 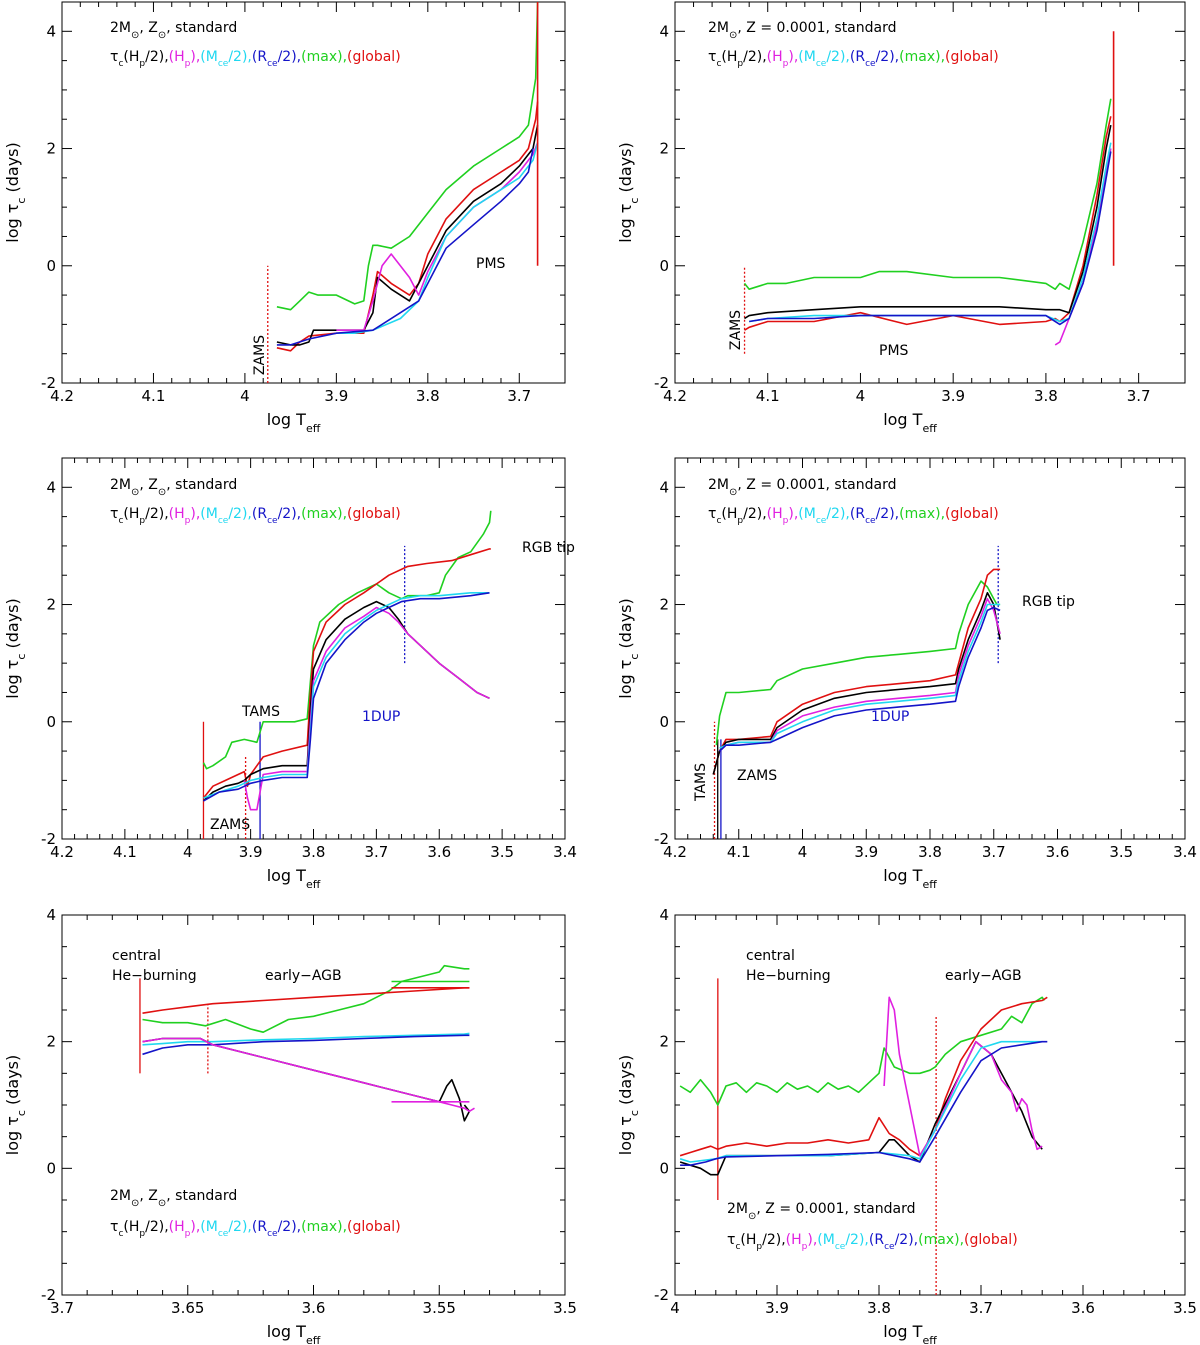 I want to click on legend-seg-14: (max),, so click(x=922, y=514).